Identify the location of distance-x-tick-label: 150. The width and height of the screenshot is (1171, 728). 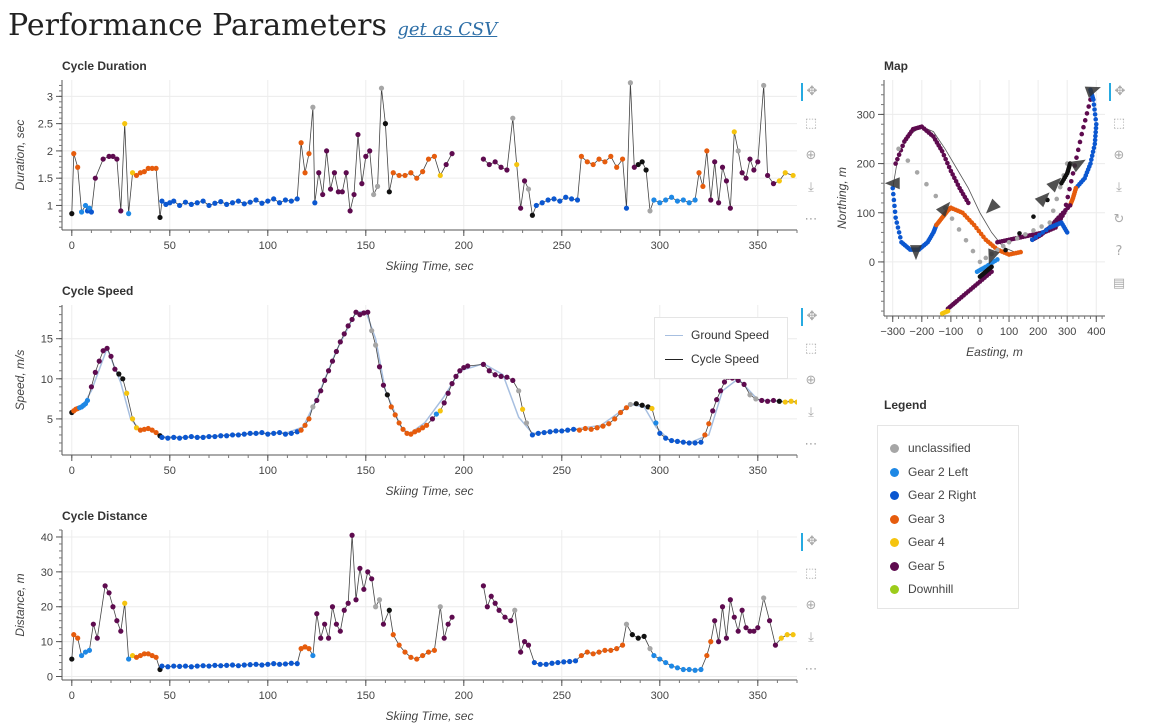
(366, 696).